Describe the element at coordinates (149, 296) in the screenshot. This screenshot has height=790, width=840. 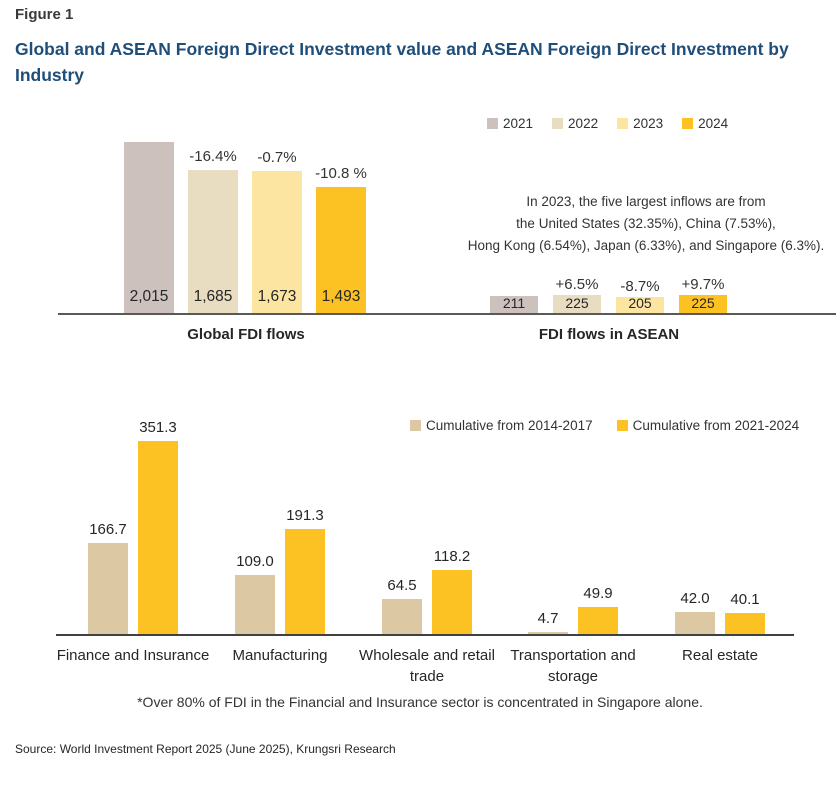
I see `value-label-global_fdi-2021: 2,015` at that location.